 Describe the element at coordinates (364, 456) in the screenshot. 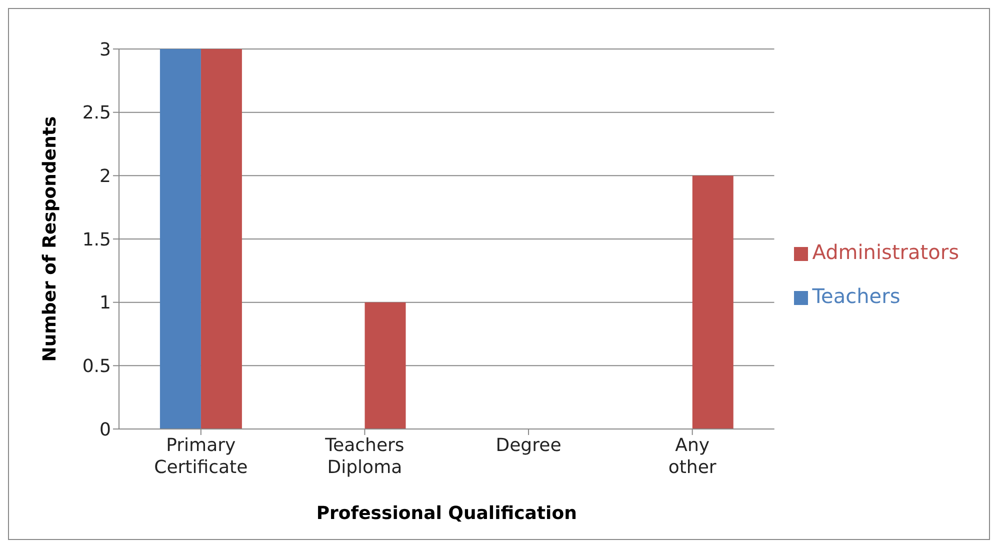

I see `x-tick-label: Teachers Diploma` at that location.